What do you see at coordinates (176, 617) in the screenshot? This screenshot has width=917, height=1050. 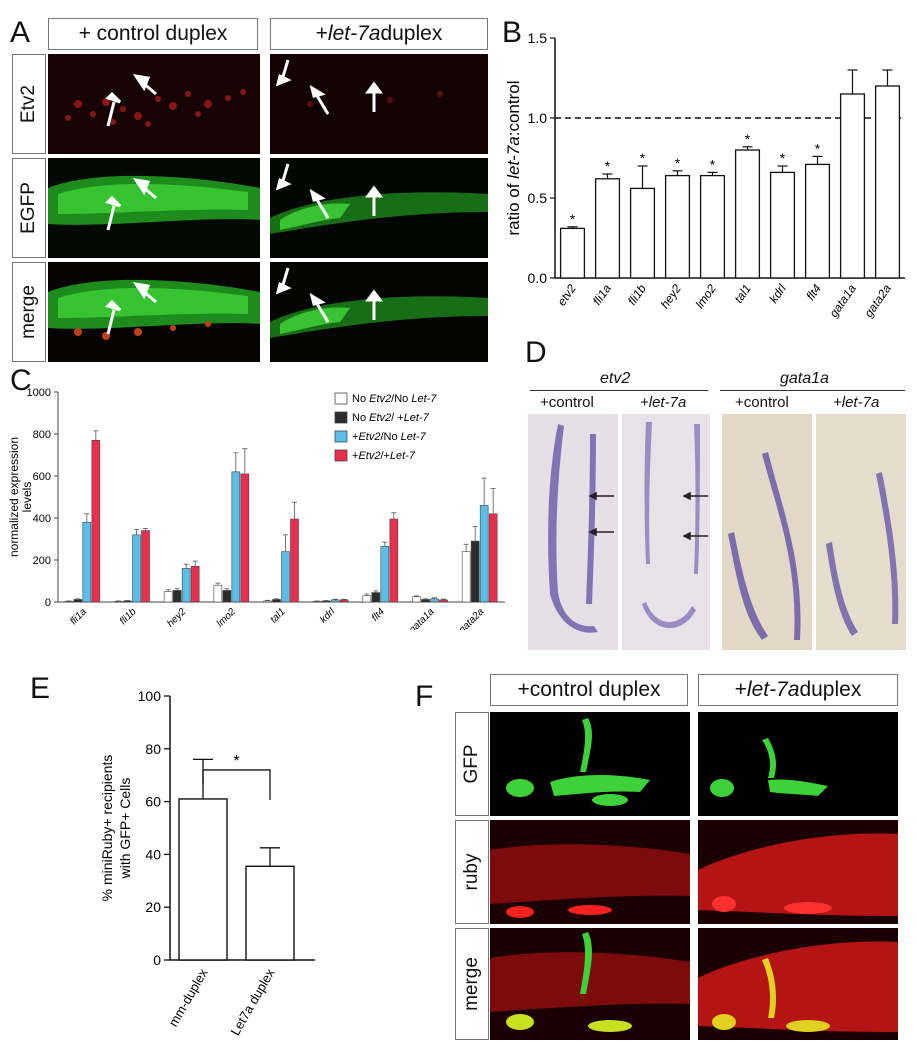 I see `x-tick-label: hey2` at bounding box center [176, 617].